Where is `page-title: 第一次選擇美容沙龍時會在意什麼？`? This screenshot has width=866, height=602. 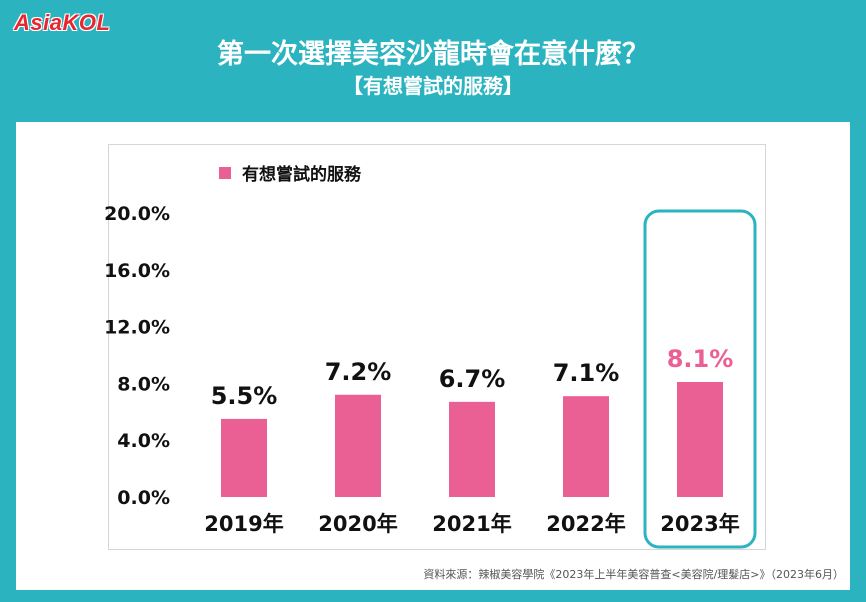
page-title: 第一次選擇美容沙龍時會在意什麼？ is located at coordinates (433, 54).